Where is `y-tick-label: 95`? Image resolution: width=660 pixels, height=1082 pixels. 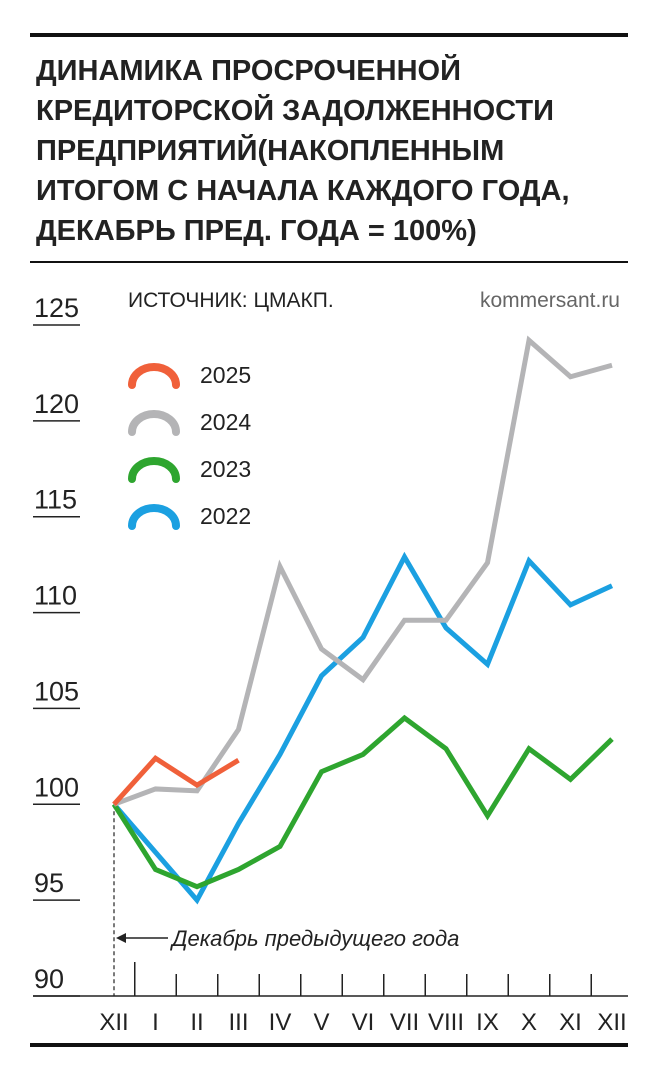
y-tick-label: 95 is located at coordinates (49, 883).